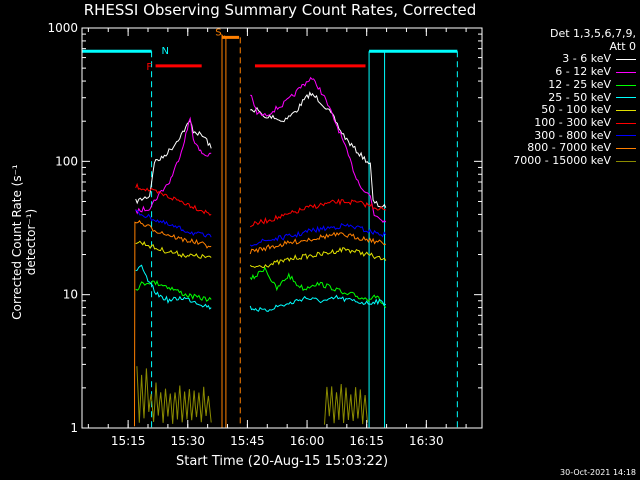  Describe the element at coordinates (218, 32) in the screenshot. I see `orange-label: S` at that location.